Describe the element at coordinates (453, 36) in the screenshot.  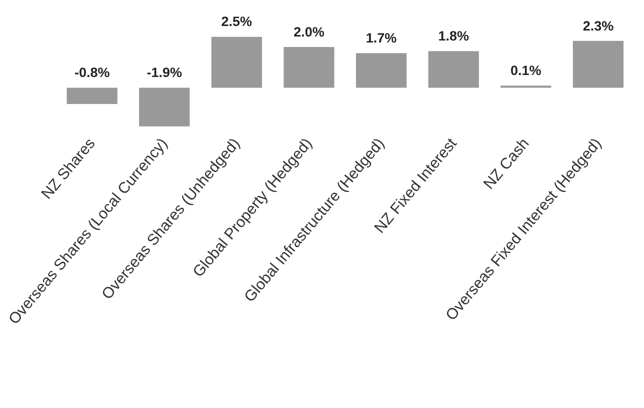
I see `data-label: 1.8%` at that location.